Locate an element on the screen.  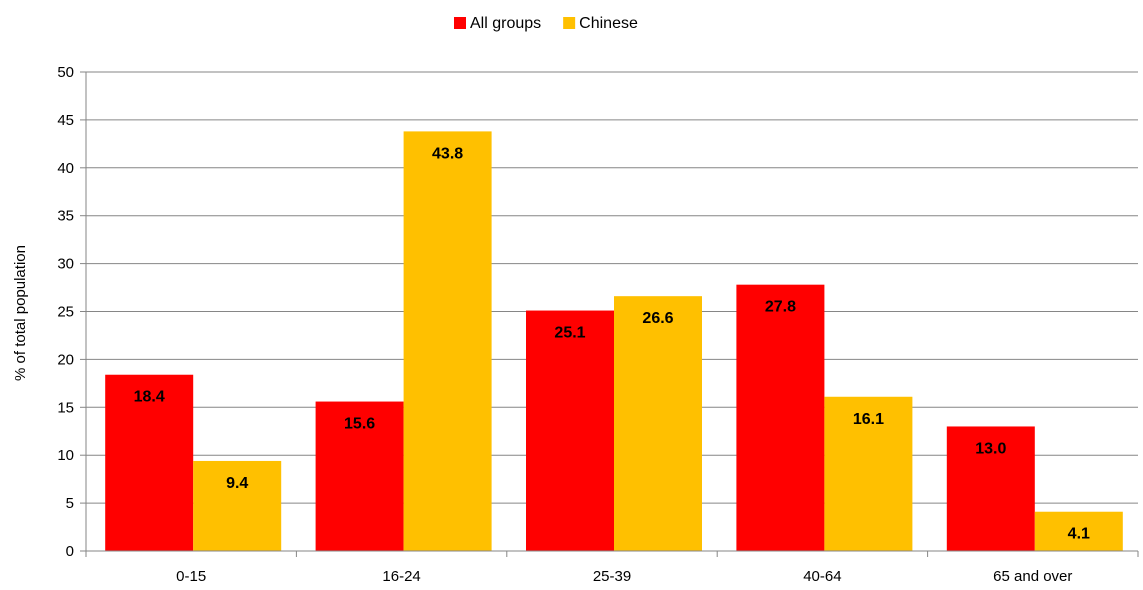
legend-label-all-groups: All groups is located at coordinates (505, 23).